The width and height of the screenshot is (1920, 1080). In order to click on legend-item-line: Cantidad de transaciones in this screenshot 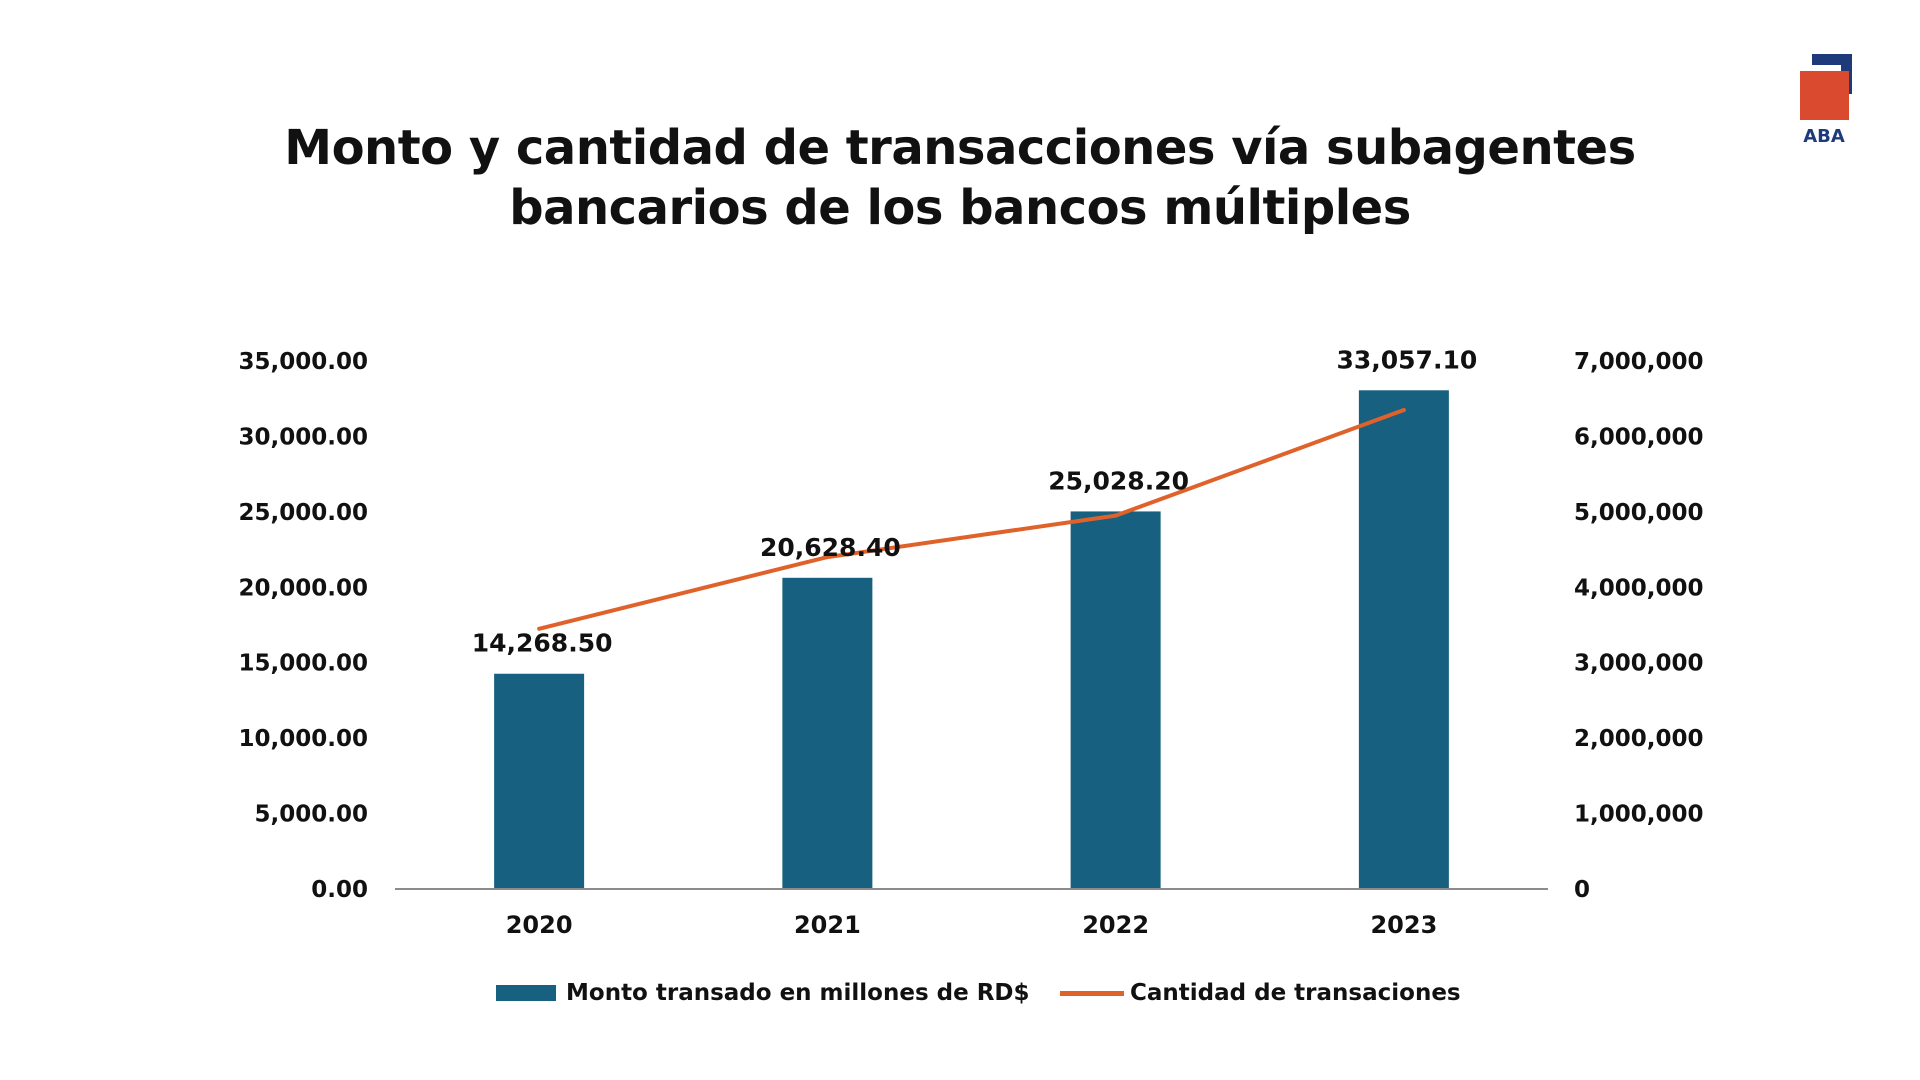, I will do `click(1260, 993)`.